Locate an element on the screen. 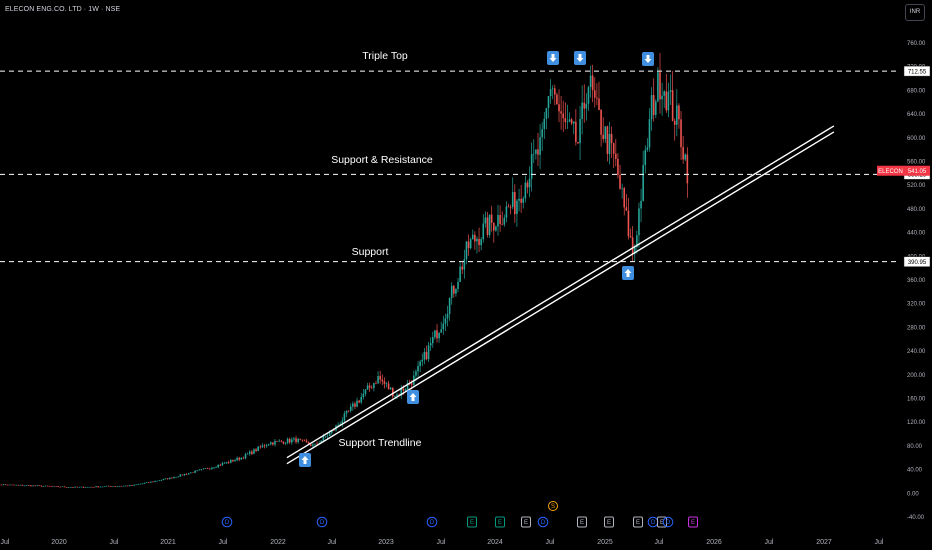 The width and height of the screenshot is (932, 550). event-label: D is located at coordinates (227, 523).